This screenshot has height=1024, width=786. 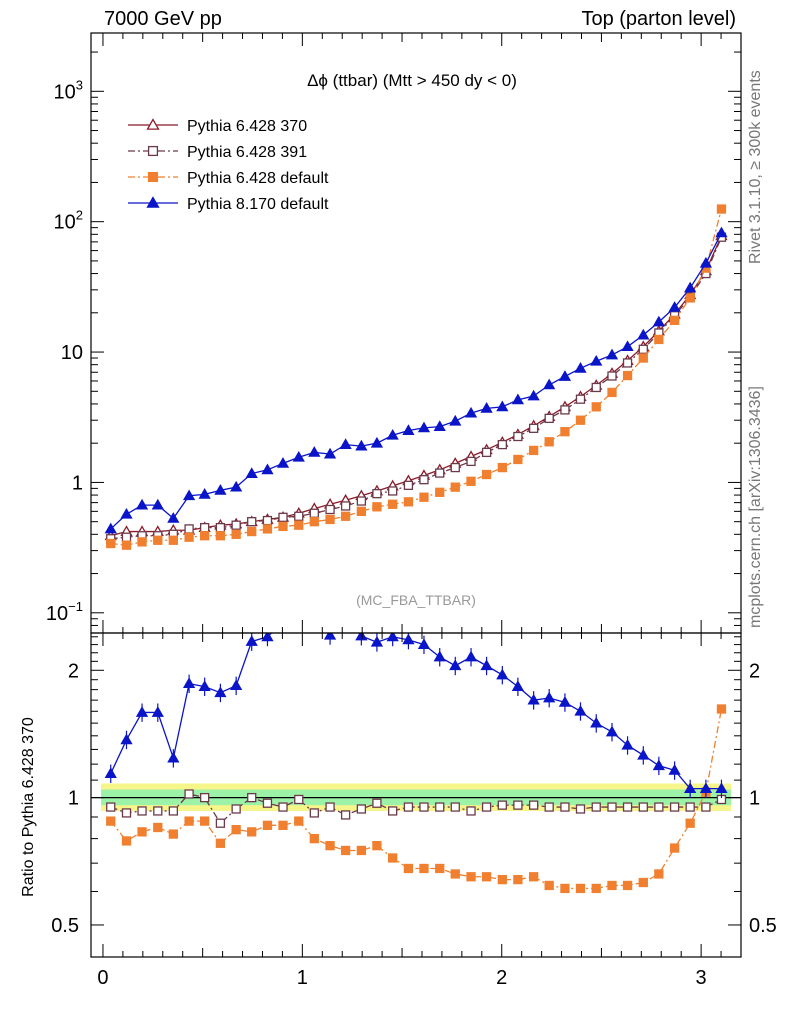 I want to click on series-line-pythia-6-428-default, so click(x=416, y=799).